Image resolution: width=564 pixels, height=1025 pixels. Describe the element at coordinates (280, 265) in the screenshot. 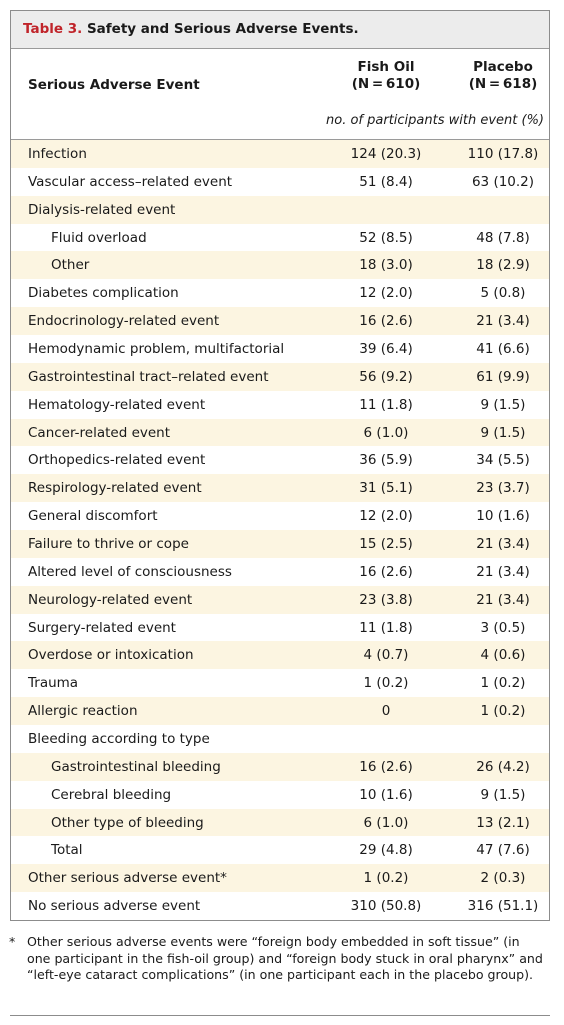

I see `table-row: Other 18 (3.0) 18 (2.9)` at that location.